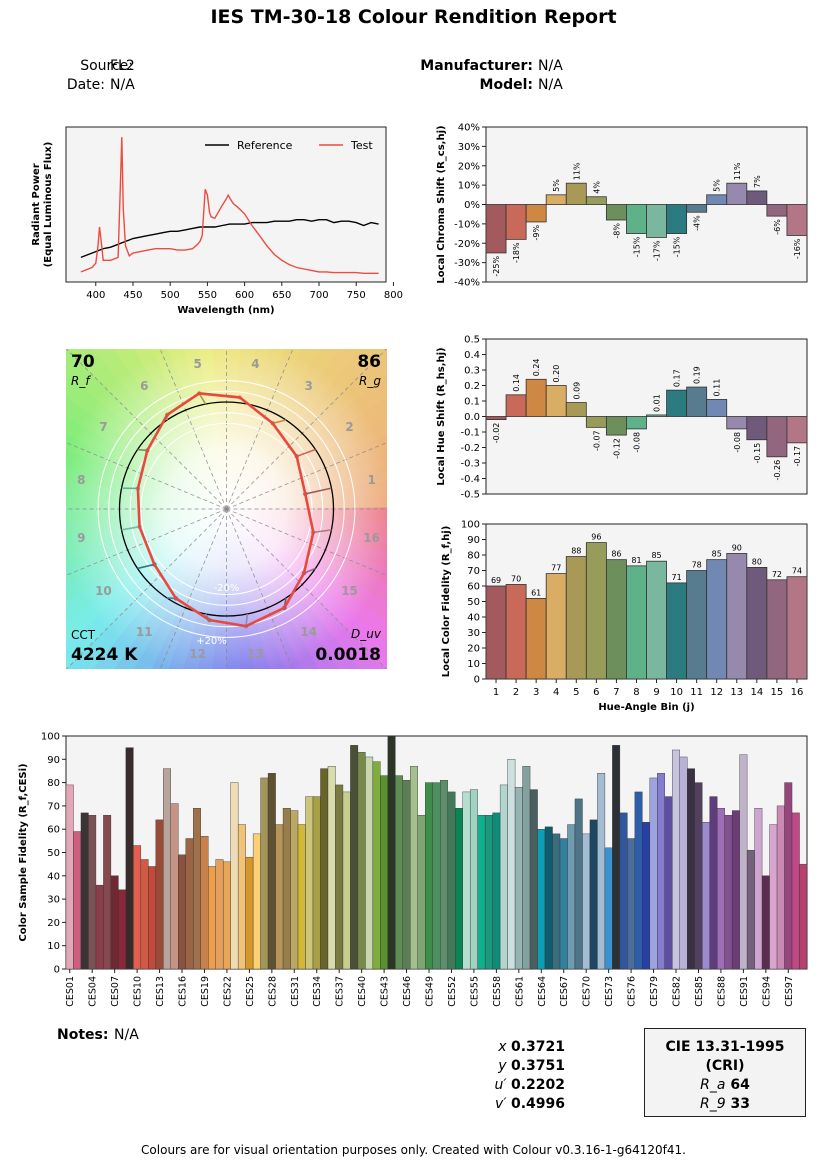 The height and width of the screenshot is (1169, 827). I want to click on bar-data-label: 0.11, so click(717, 388).